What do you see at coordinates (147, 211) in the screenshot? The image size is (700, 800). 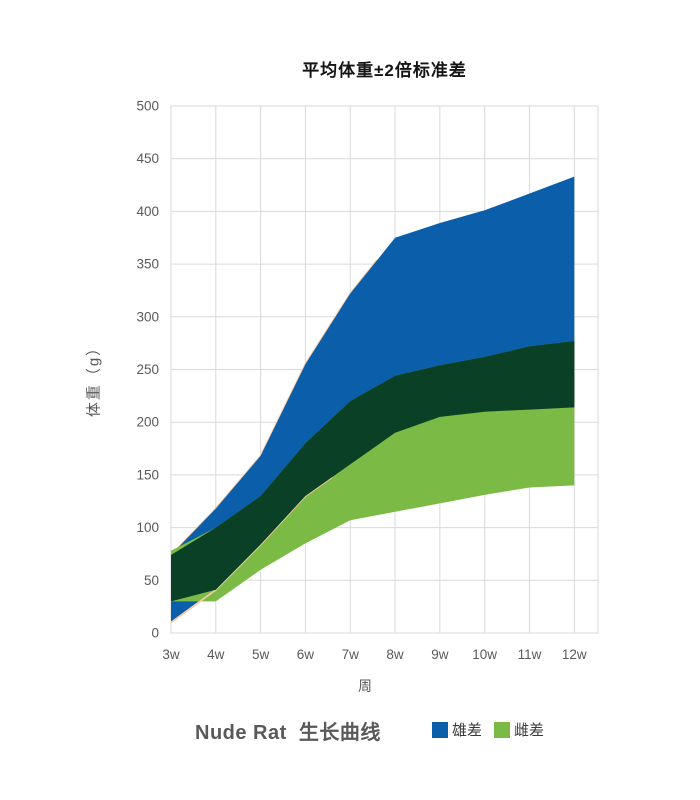 I see `y-tick-label: 400` at bounding box center [147, 211].